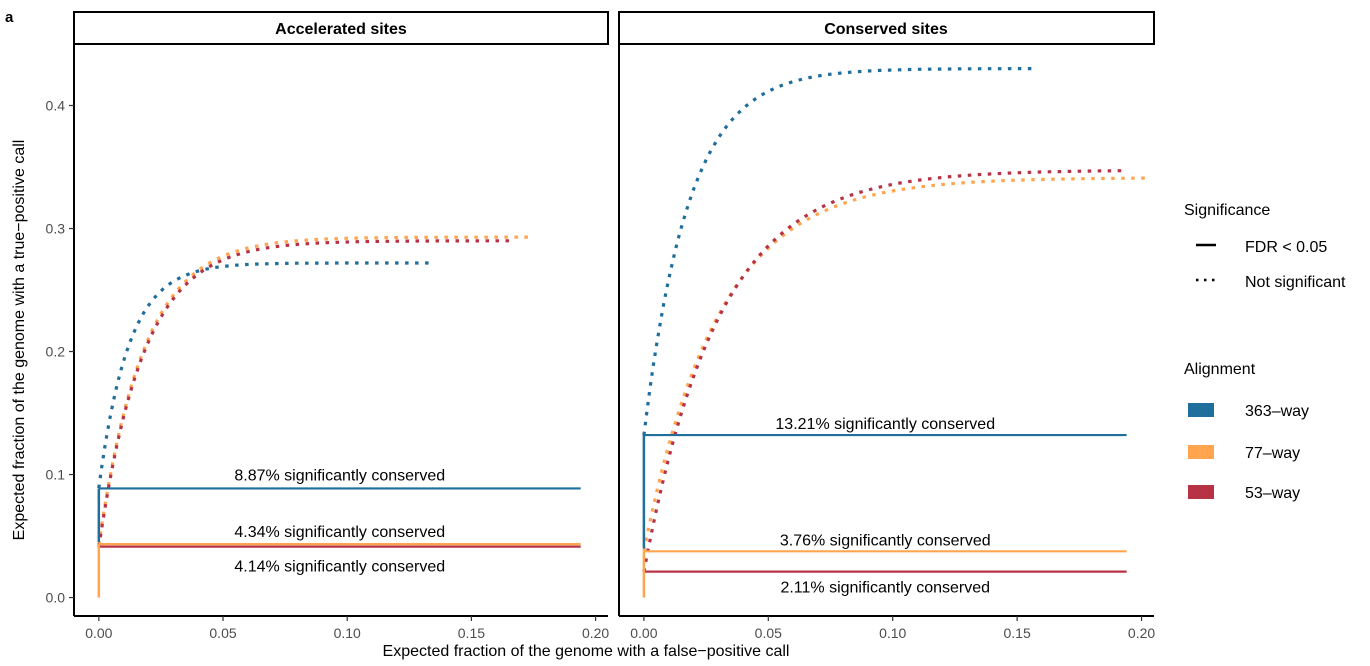 The height and width of the screenshot is (666, 1370). Describe the element at coordinates (1227, 210) in the screenshot. I see `legend-significance-title: Significance` at that location.